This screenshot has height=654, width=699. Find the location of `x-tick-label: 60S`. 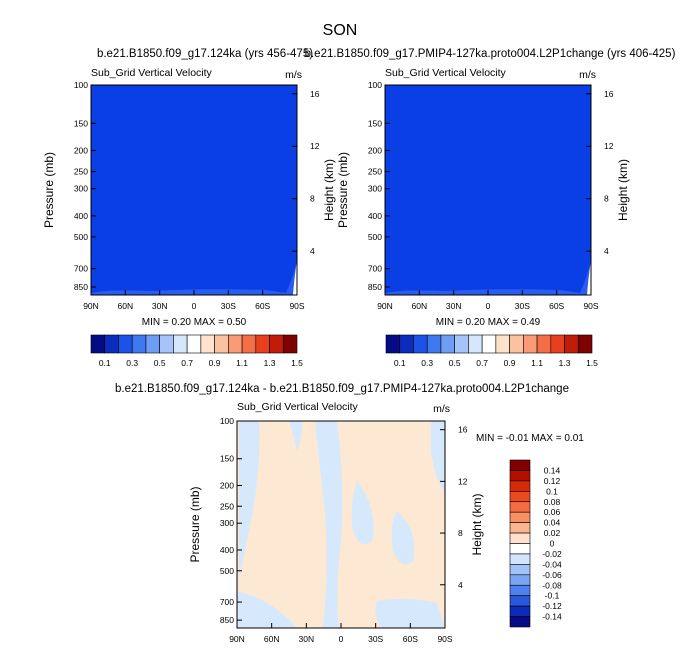

x-tick-label: 60S is located at coordinates (262, 306).